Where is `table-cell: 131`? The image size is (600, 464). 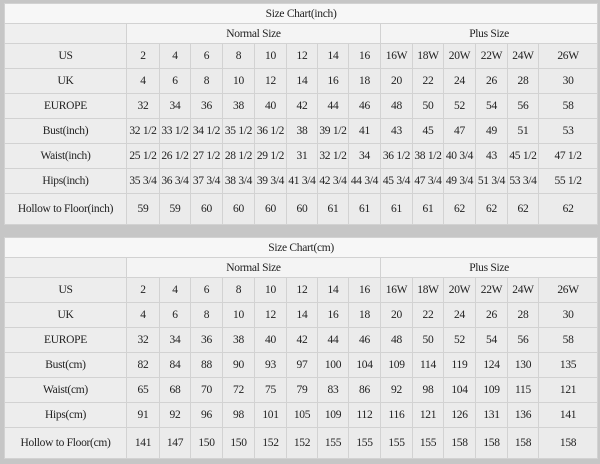
table-cell: 131 is located at coordinates (491, 415).